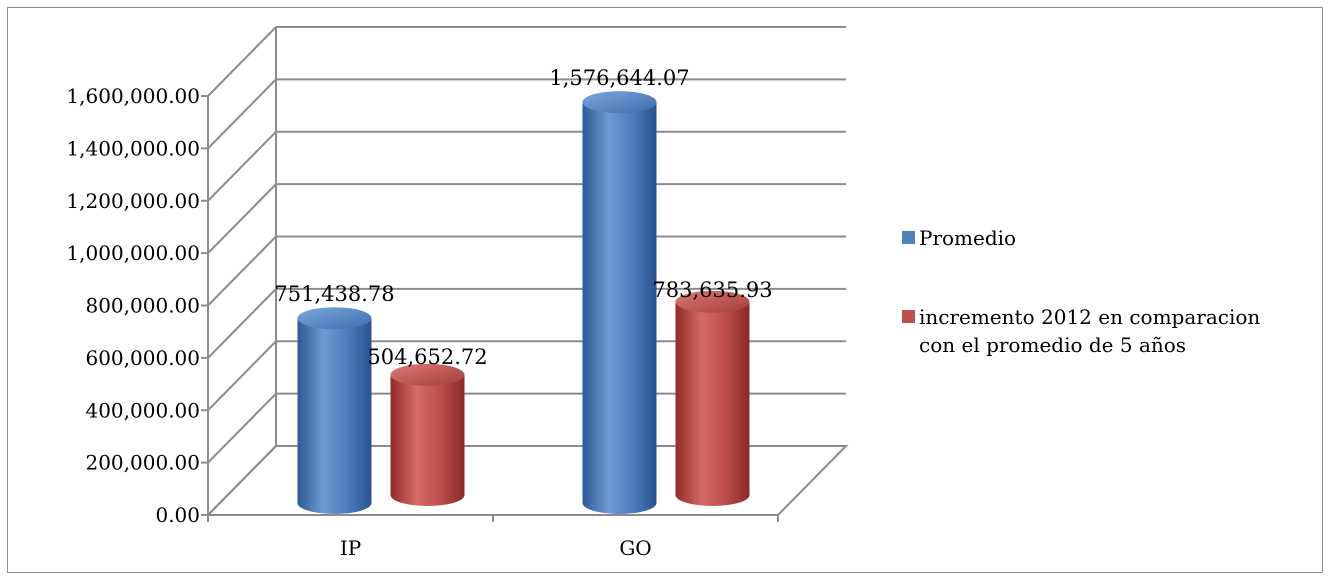 Image resolution: width=1330 pixels, height=585 pixels. What do you see at coordinates (619, 78) in the screenshot?
I see `data-label: 1,576,644.07` at bounding box center [619, 78].